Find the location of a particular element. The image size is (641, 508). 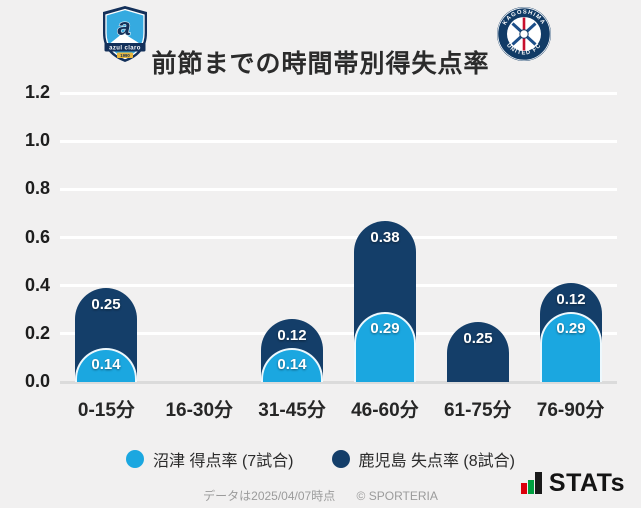

center-emblem is located at coordinates (524, 34).